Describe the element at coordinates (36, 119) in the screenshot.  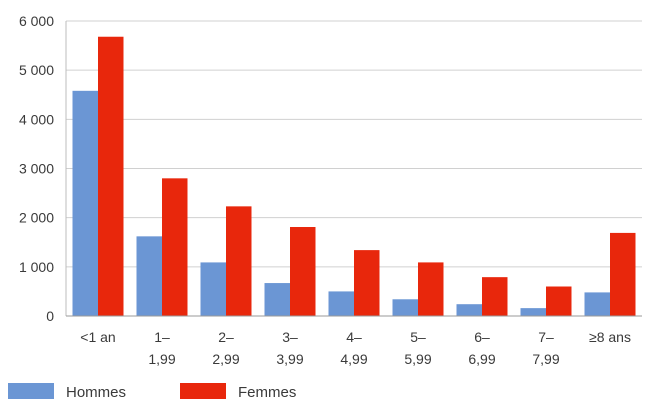
I see `y-tick-label: 4 000` at that location.